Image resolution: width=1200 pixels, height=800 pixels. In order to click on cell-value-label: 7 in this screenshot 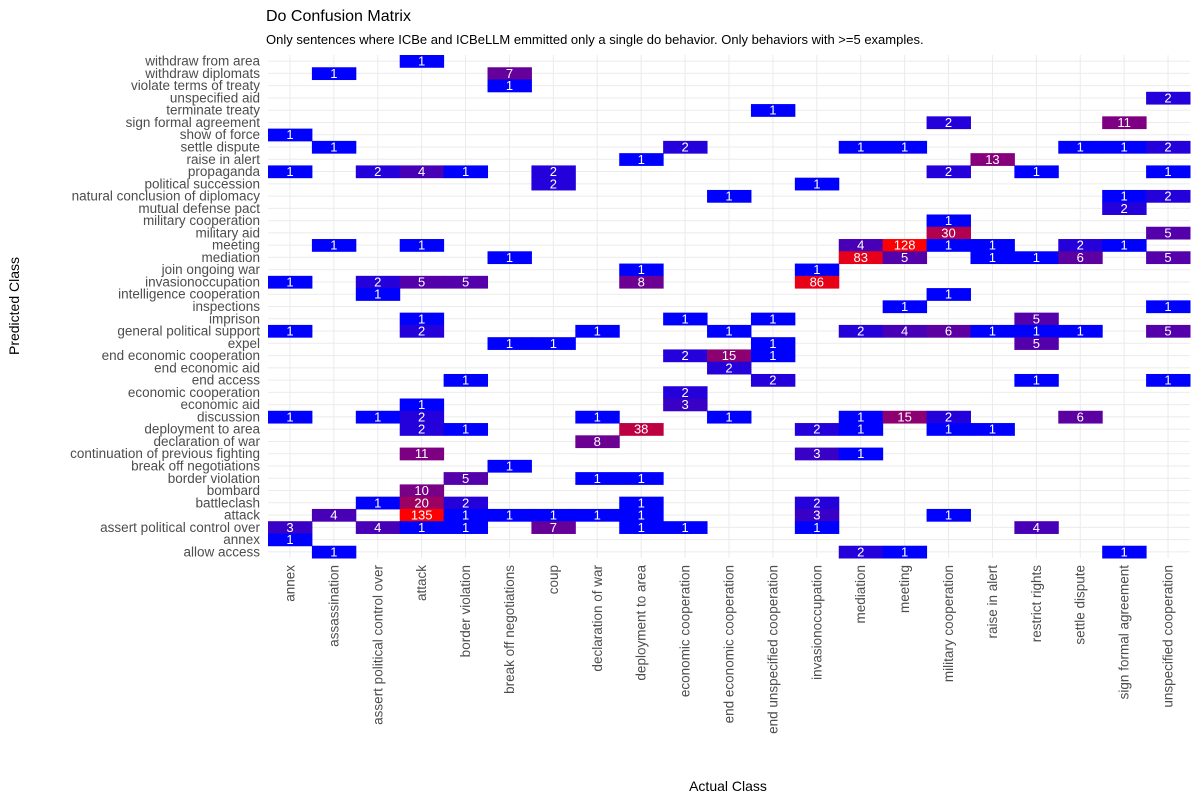, I will do `click(553, 527)`.